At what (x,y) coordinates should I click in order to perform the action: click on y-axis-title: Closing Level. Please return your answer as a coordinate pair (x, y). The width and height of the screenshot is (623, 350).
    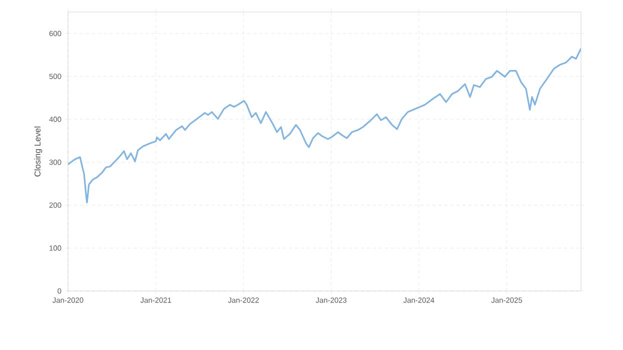
    Looking at the image, I should click on (38, 151).